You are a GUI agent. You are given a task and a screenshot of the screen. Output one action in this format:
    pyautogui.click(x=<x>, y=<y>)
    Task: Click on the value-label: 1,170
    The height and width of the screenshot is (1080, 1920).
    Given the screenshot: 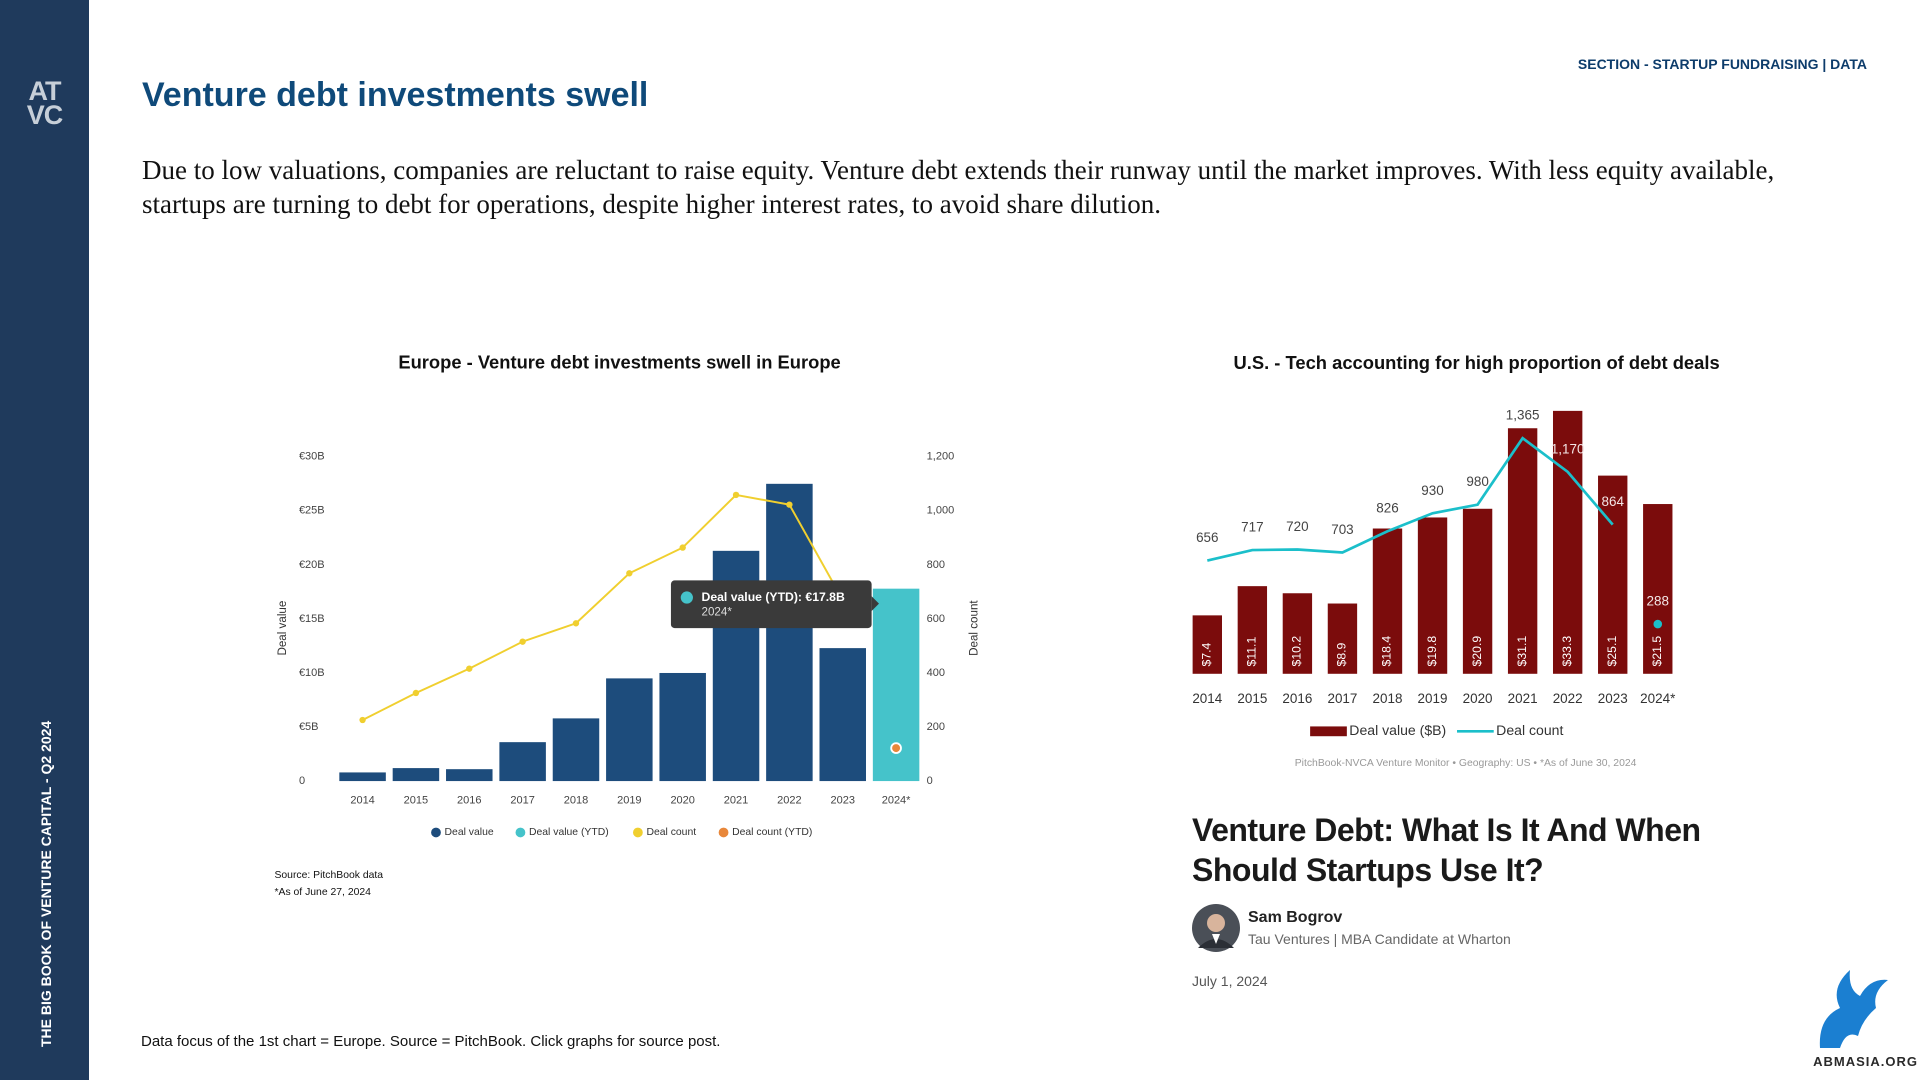 What is the action you would take?
    pyautogui.click(x=1568, y=448)
    